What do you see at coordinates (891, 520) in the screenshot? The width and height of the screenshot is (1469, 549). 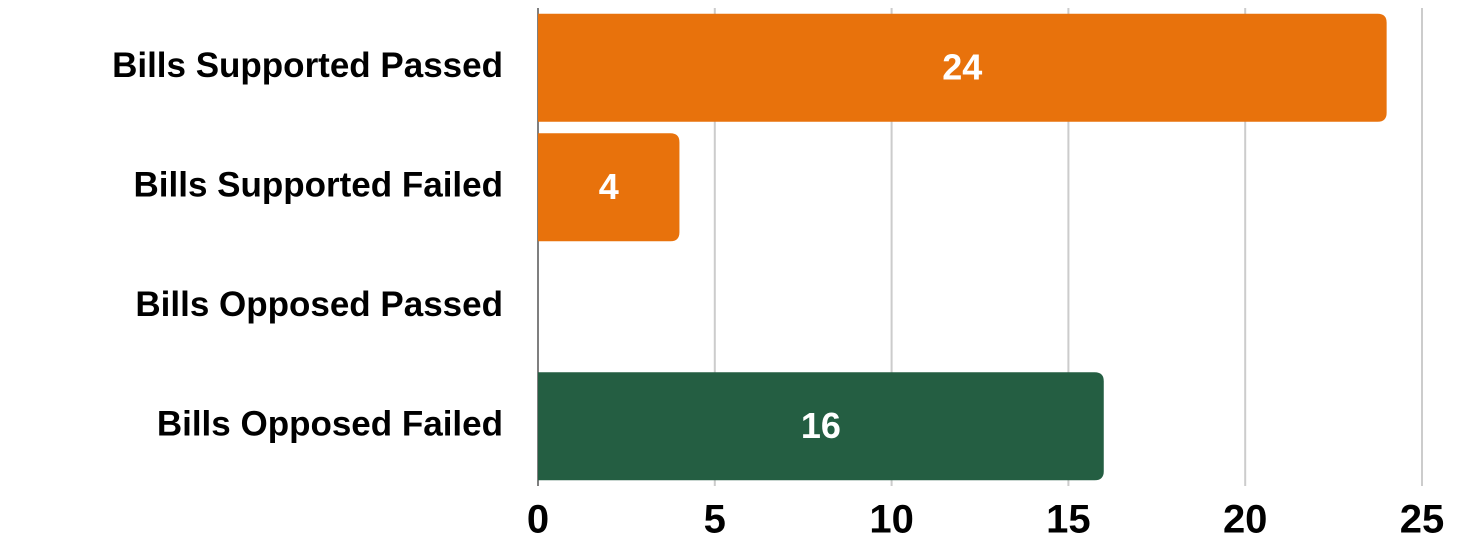 I see `x-tick-label: 10` at bounding box center [891, 520].